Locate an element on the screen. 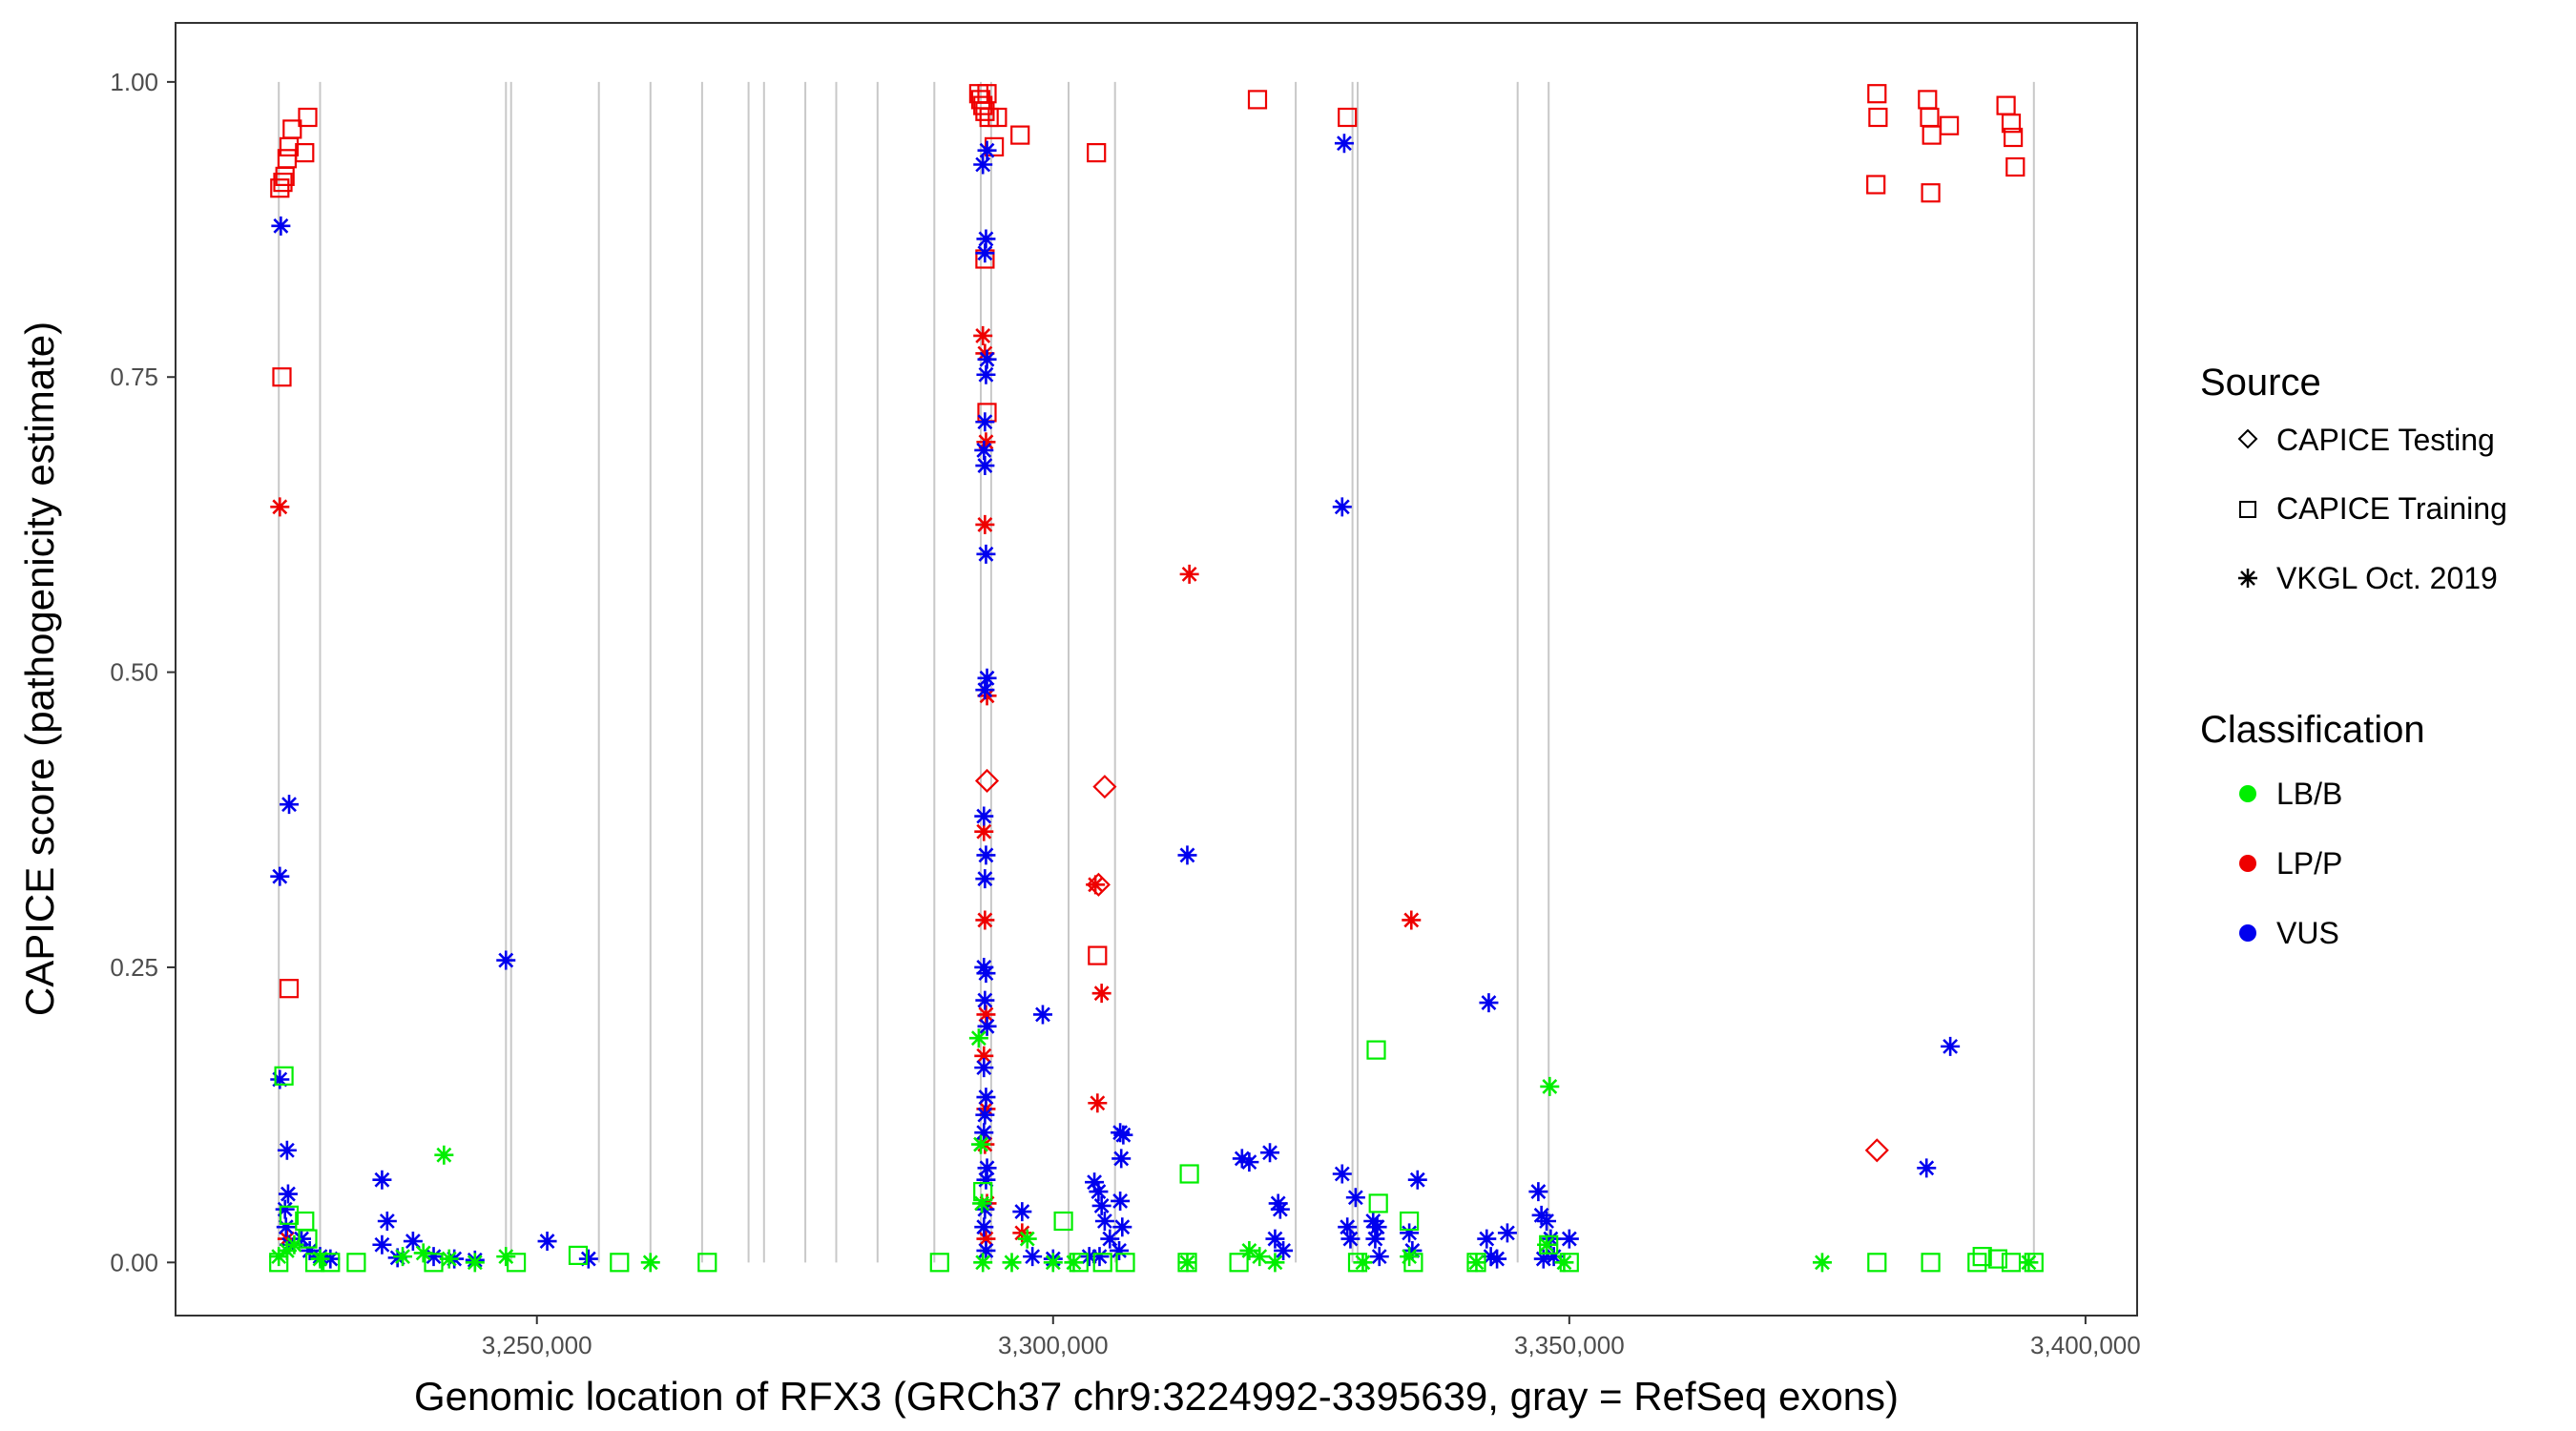  legend-square-icon is located at coordinates (2247, 509).